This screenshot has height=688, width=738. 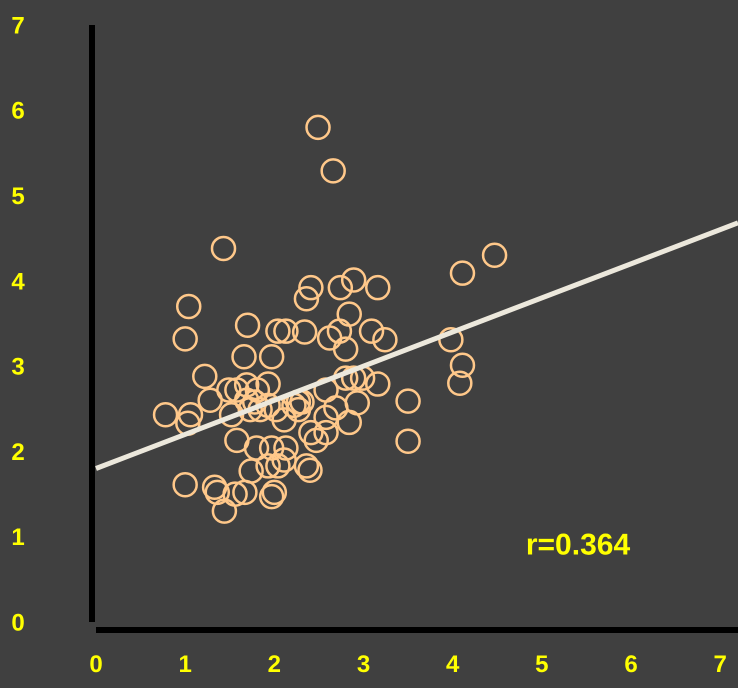 I want to click on x-tick-label: 3, so click(x=363, y=664).